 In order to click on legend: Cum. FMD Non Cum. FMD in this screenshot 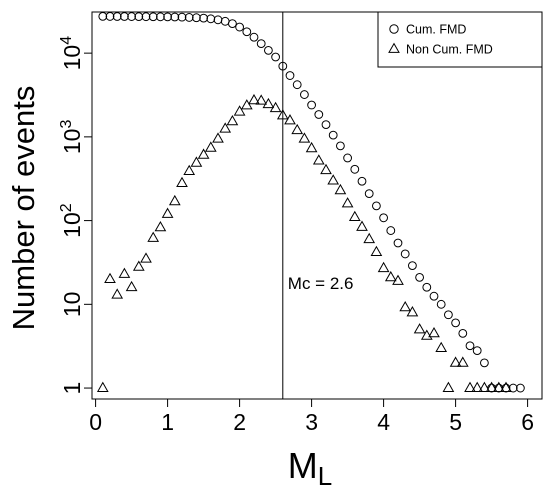, I will do `click(460, 39)`.